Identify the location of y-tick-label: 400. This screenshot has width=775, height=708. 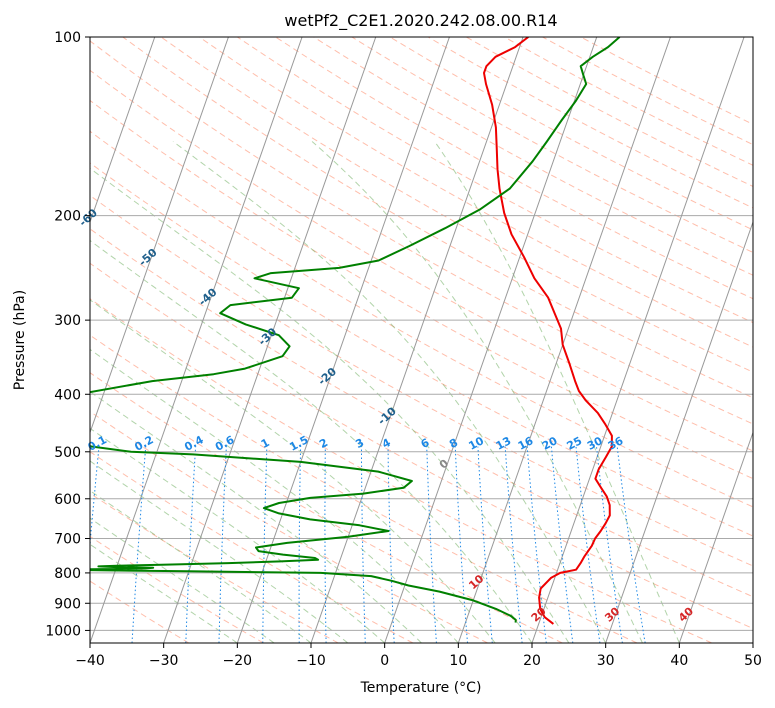
(67, 395).